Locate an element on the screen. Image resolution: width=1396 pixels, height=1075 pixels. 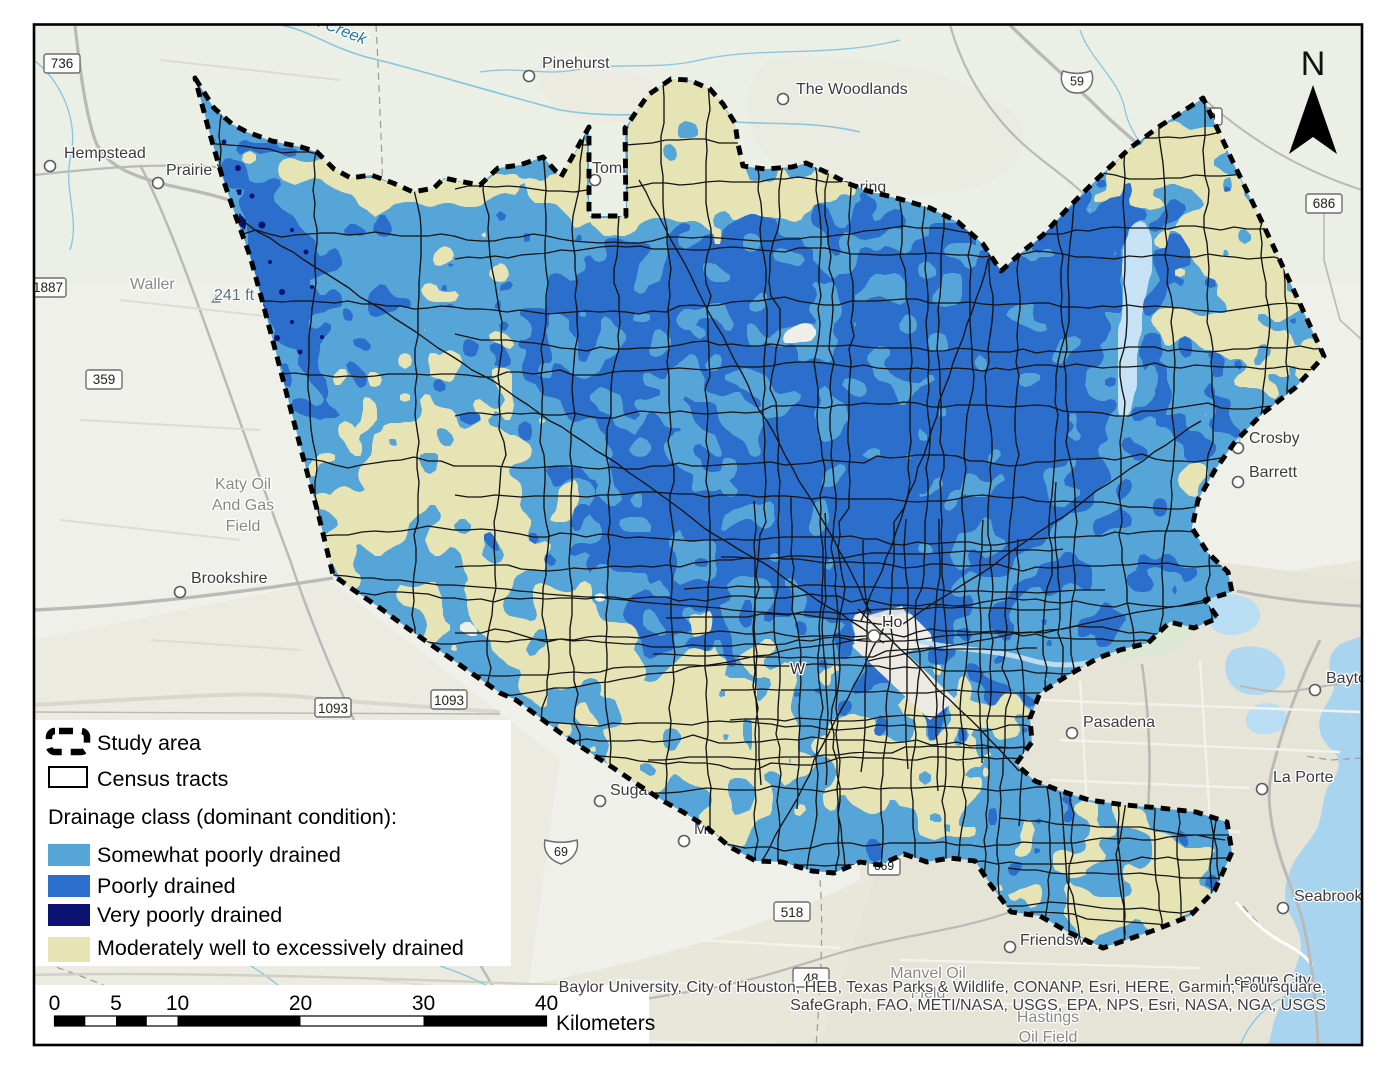
svg-text: Pasadena is located at coordinates (1119, 722).